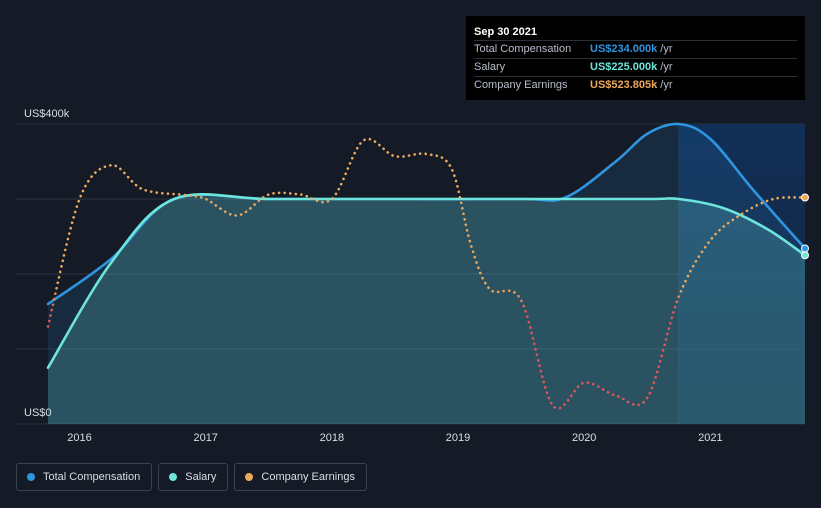 This screenshot has height=508, width=821. Describe the element at coordinates (624, 85) in the screenshot. I see `tooltip-value: US$523.805k` at that location.